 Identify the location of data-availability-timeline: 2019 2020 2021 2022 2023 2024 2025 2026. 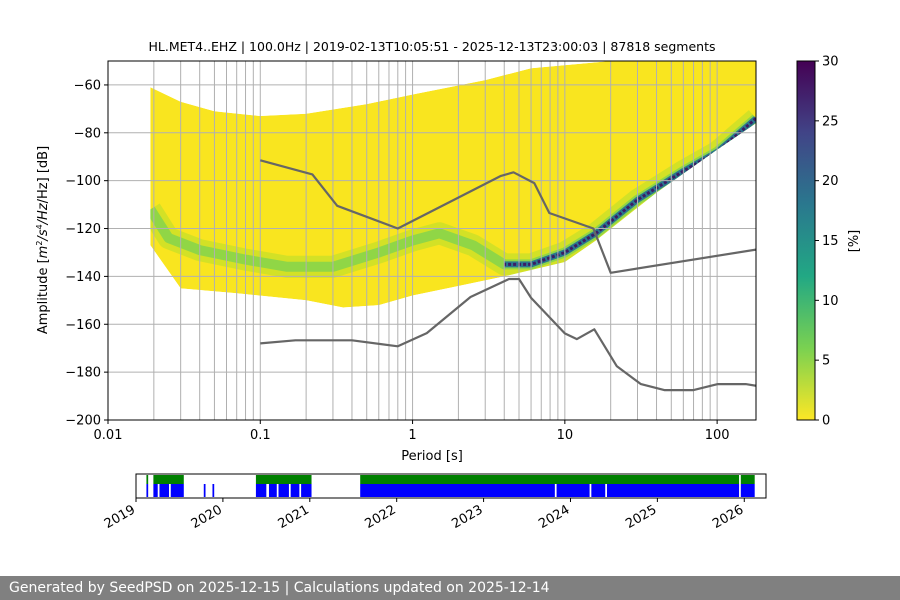
(434, 502).